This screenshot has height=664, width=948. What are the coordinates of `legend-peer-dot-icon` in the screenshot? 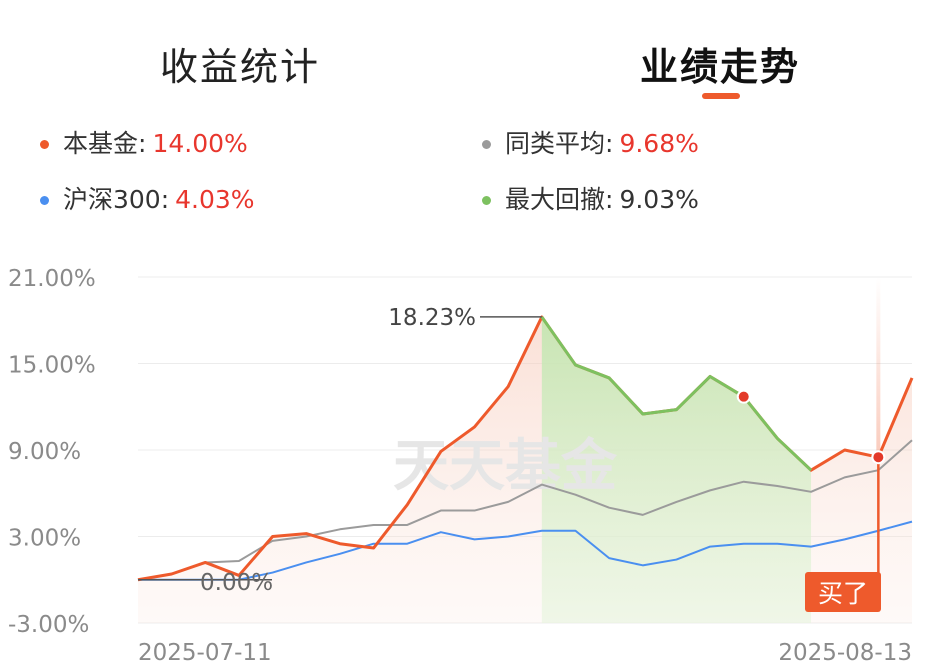 It's located at (486, 144).